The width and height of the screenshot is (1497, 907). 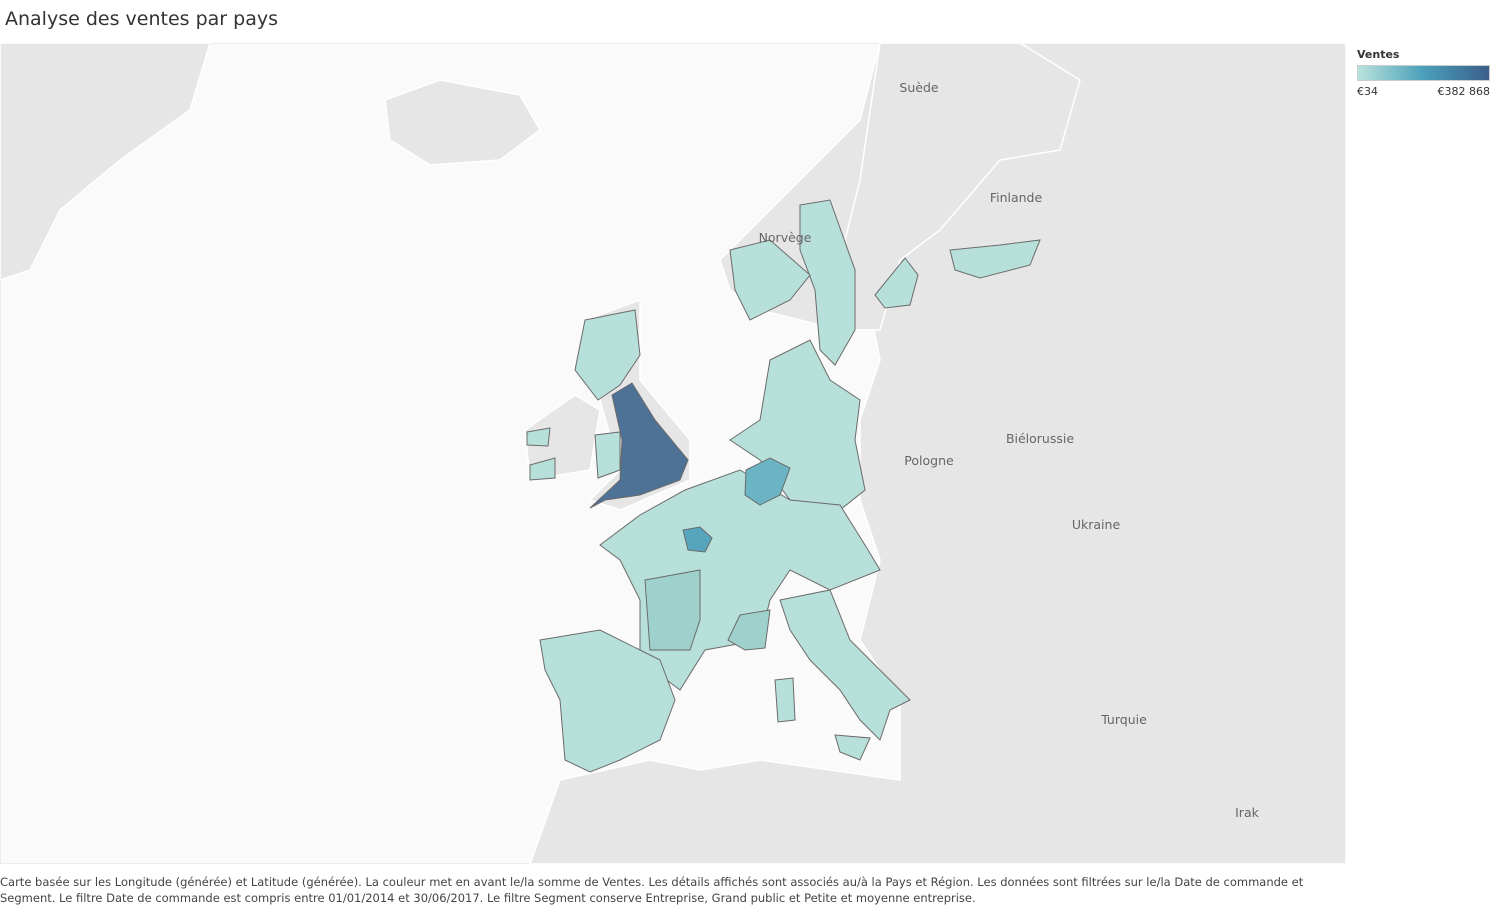 What do you see at coordinates (1016, 197) in the screenshot?
I see `country-label: Finlande` at bounding box center [1016, 197].